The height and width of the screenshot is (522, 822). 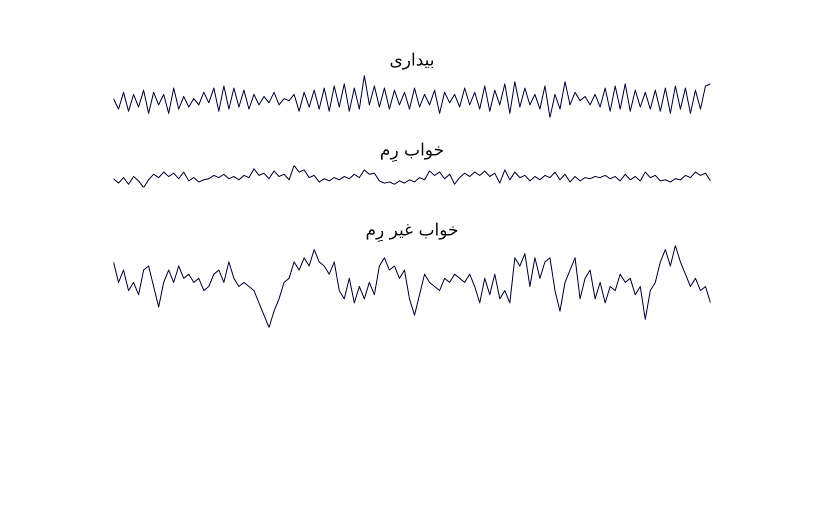 What do you see at coordinates (412, 60) in the screenshot?
I see `chart-title: بیداری` at bounding box center [412, 60].